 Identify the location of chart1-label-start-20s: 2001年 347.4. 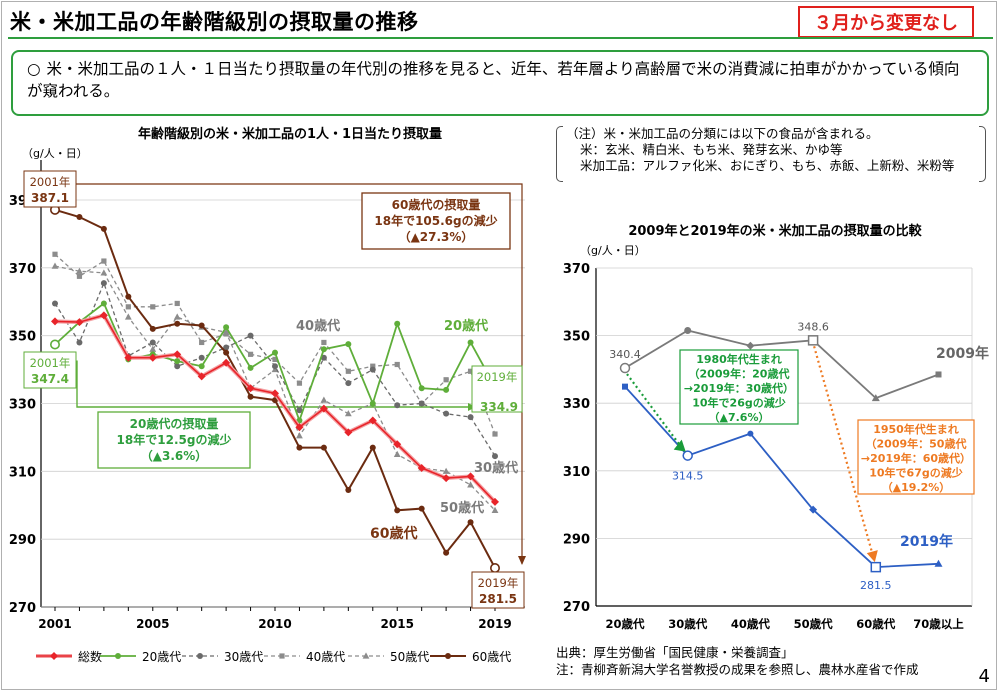
(50, 370).